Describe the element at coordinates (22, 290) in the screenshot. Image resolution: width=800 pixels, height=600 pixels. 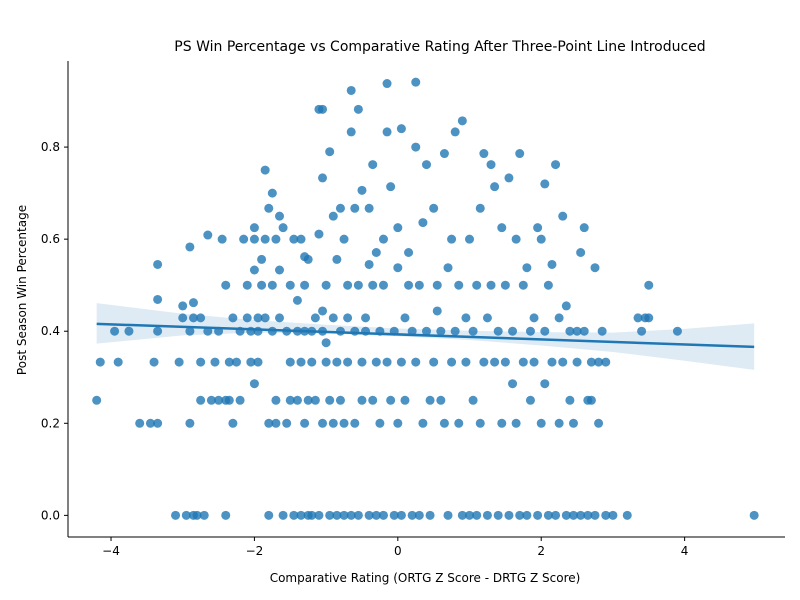
I see `y-axis-label: Post Season Win Percentage` at that location.